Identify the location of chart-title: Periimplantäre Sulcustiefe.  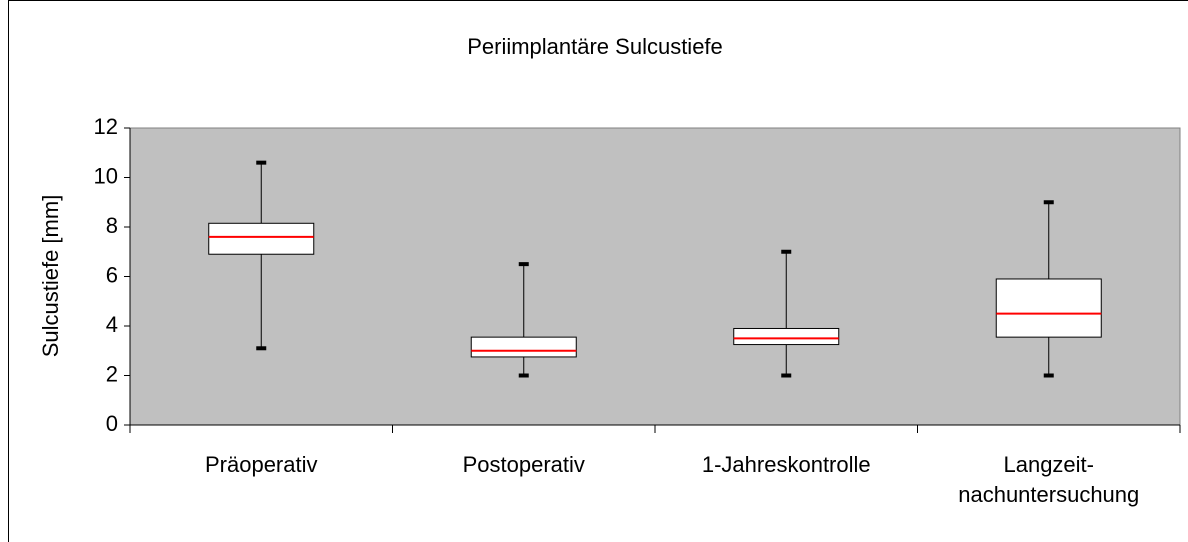
(595, 46).